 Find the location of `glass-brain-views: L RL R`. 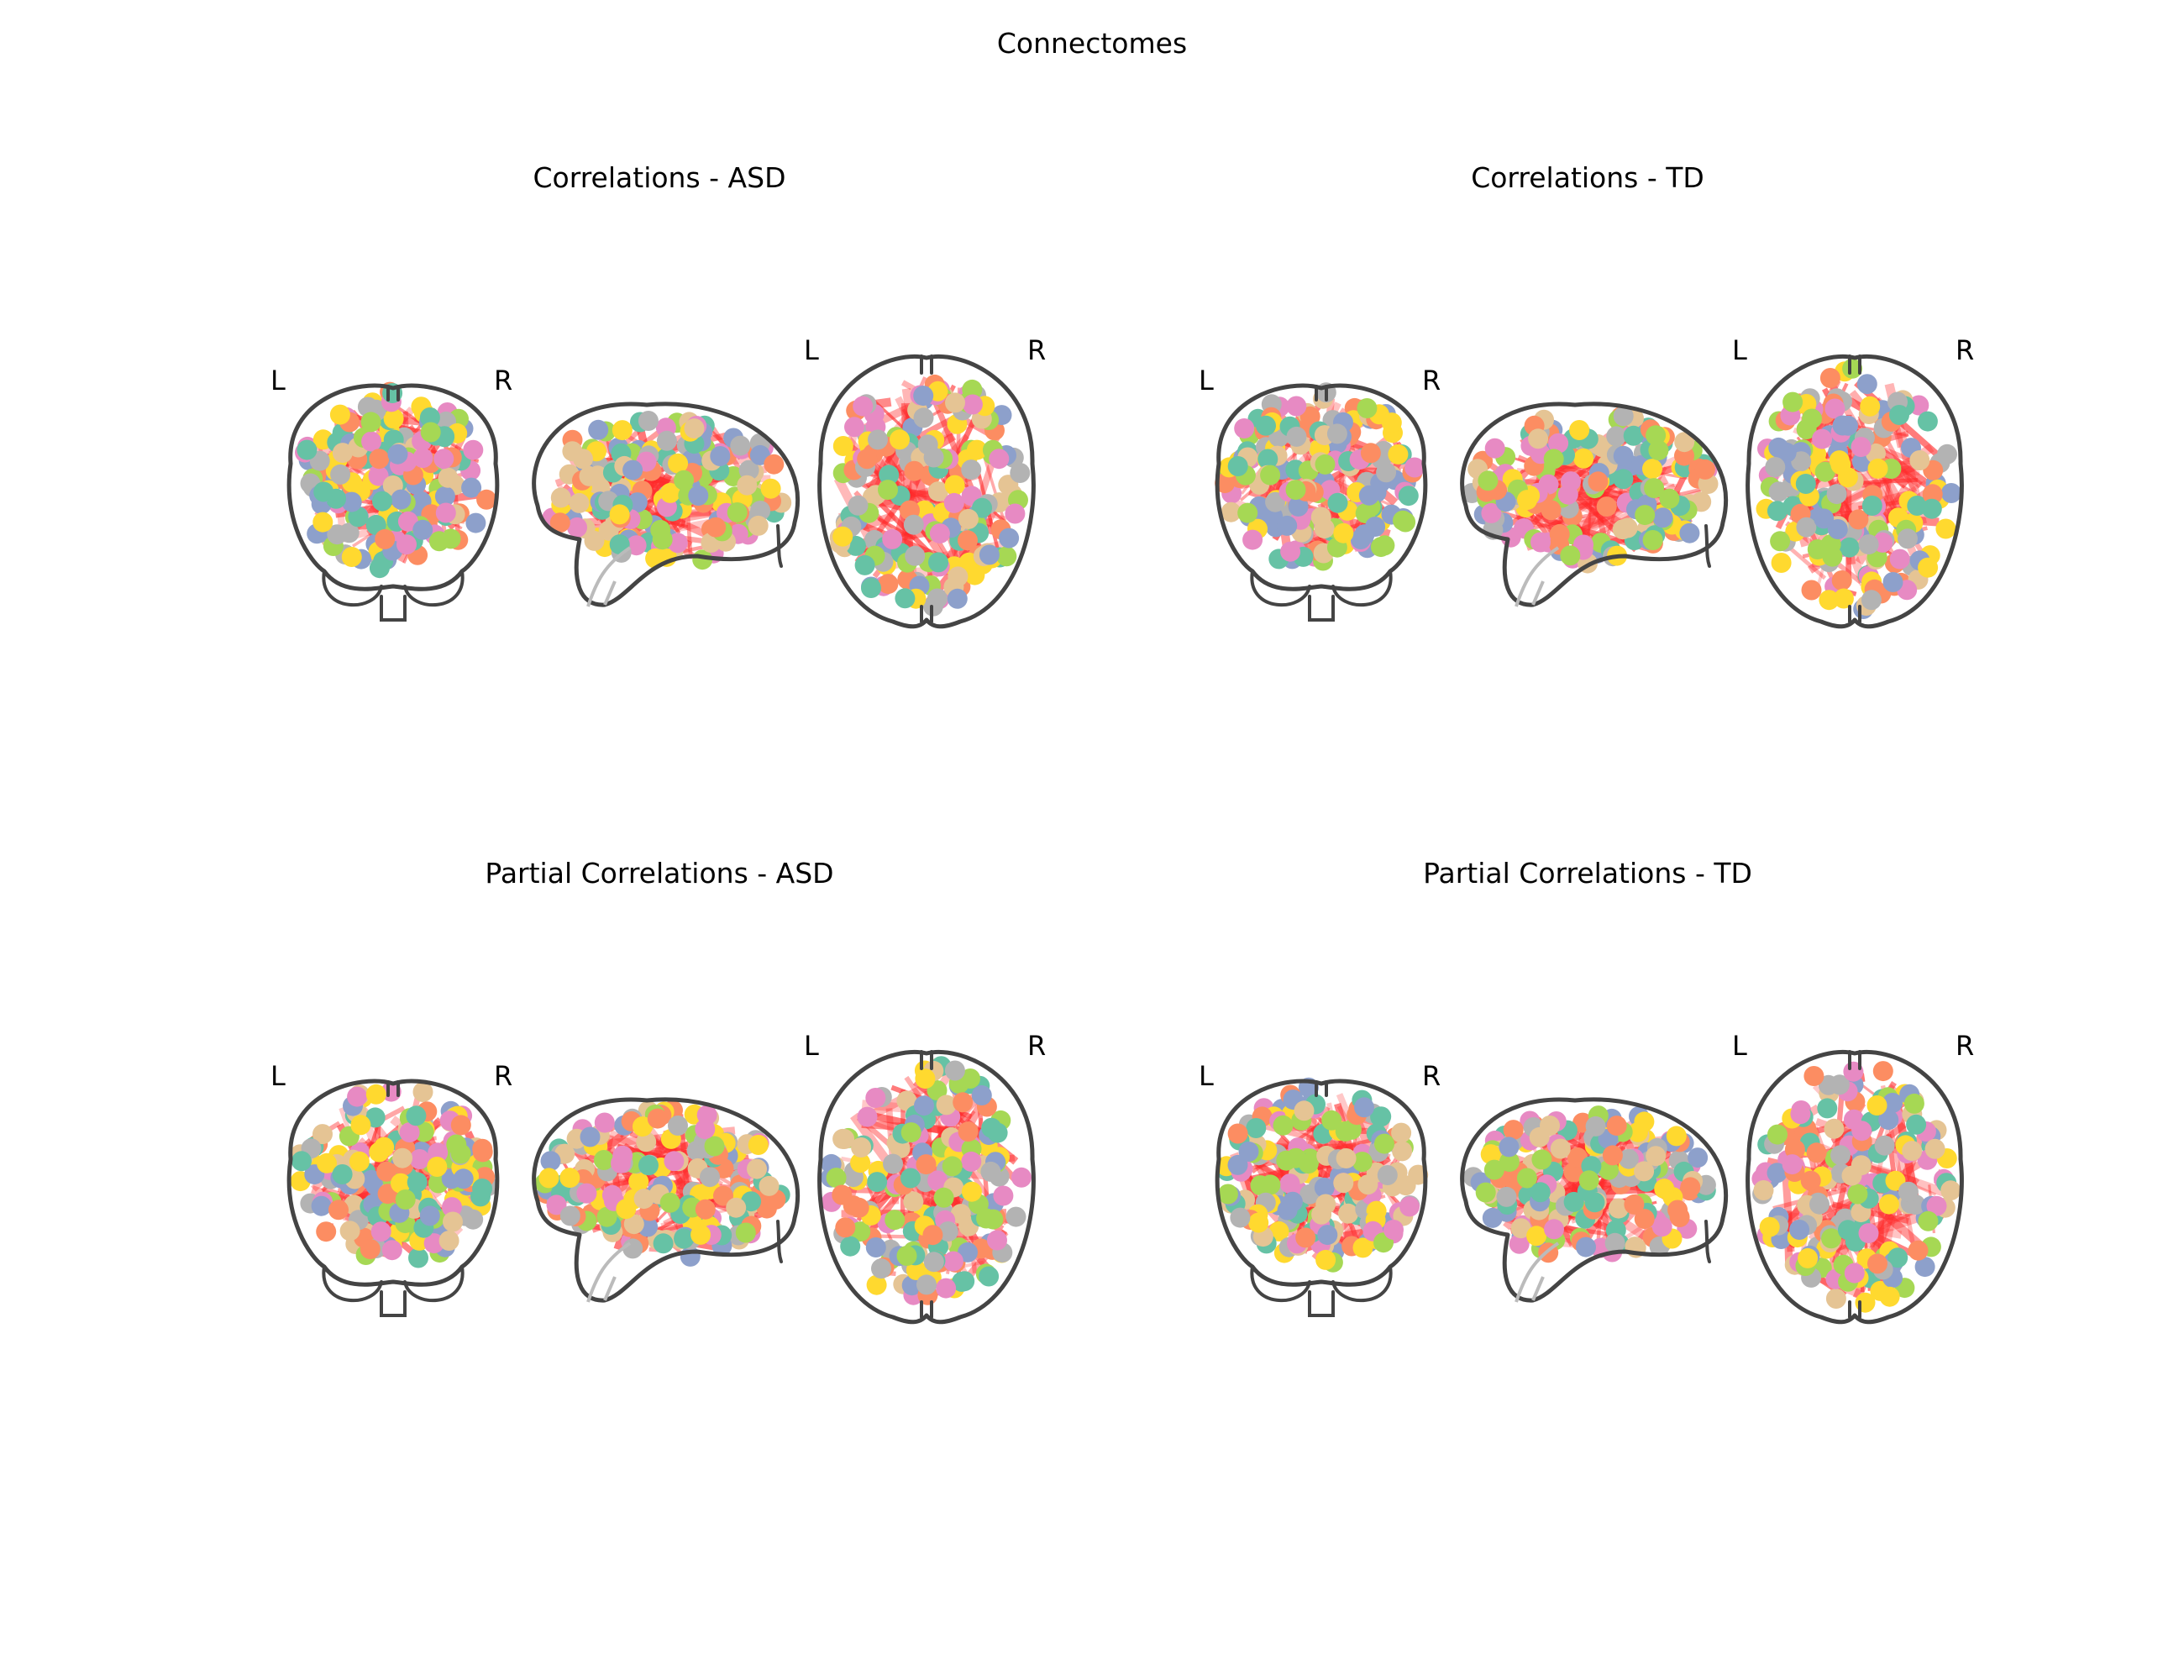

glass-brain-views: L RL R is located at coordinates (1586, 1177).